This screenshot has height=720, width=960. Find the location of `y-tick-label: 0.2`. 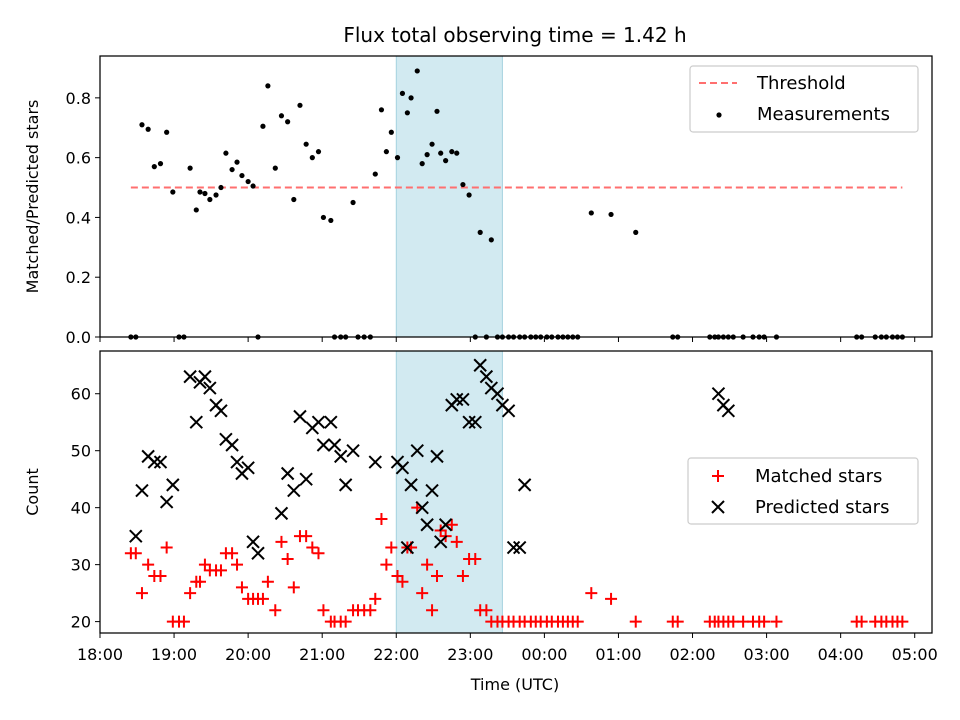

y-tick-label: 0.2 is located at coordinates (78, 277).